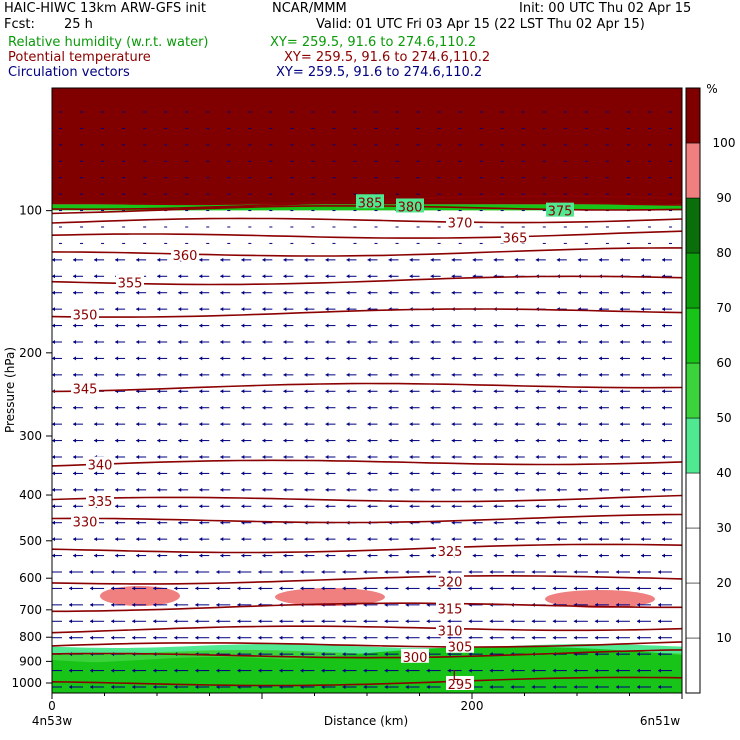  What do you see at coordinates (693, 500) in the screenshot?
I see `colorbar-swatch` at bounding box center [693, 500].